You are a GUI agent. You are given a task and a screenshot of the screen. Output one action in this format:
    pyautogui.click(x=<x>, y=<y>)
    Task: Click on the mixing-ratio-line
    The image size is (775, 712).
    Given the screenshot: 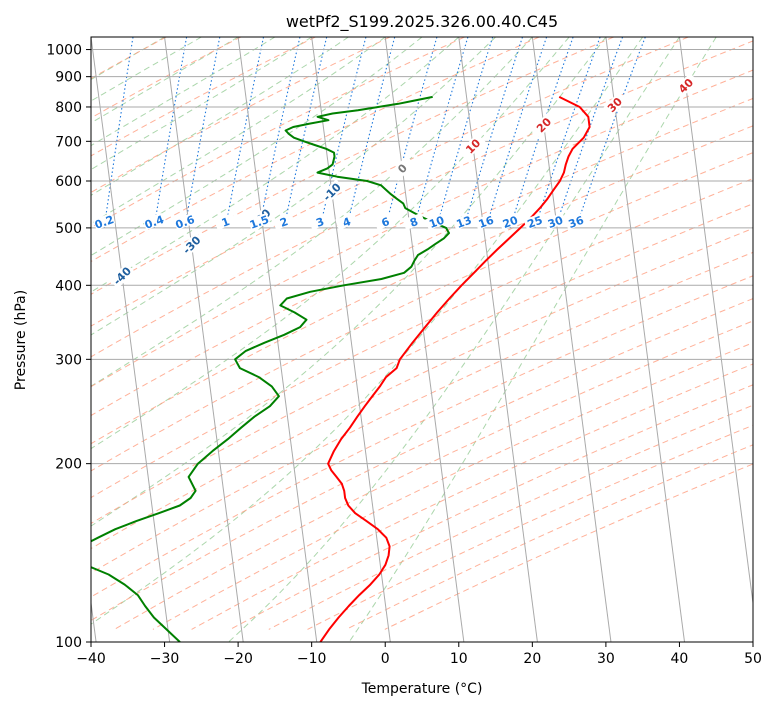 What is the action you would take?
    pyautogui.click(x=69, y=132)
    